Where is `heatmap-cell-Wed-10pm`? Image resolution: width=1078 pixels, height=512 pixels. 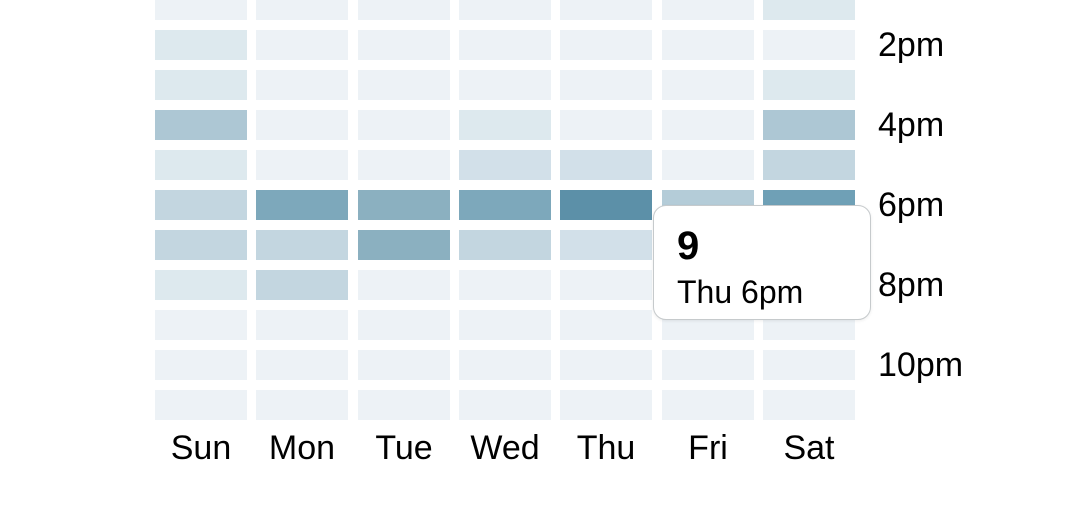 heatmap-cell-Wed-10pm is located at coordinates (505, 365).